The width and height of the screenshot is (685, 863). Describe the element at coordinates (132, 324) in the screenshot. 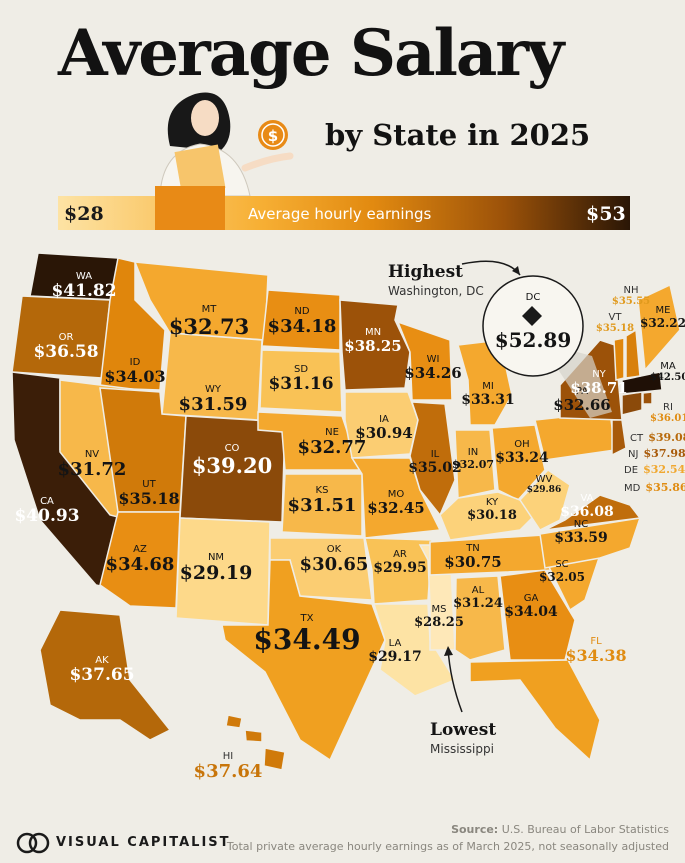

I see `state-id` at that location.